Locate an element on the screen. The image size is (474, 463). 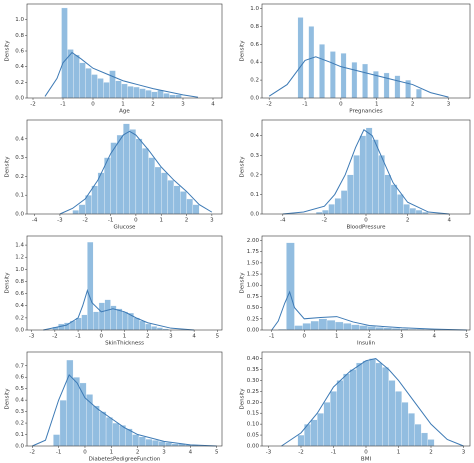
y-tick-label: 0.8 is located at coordinates (19, 36).